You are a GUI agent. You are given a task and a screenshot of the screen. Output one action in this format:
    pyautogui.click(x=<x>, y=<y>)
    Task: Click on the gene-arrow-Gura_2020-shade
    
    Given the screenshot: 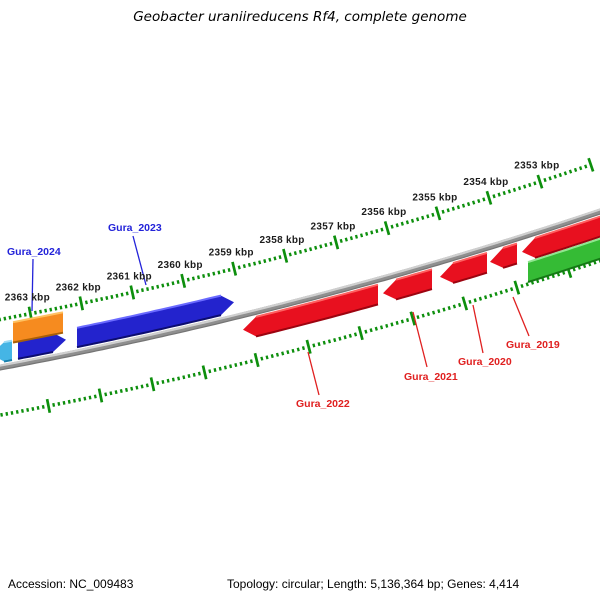 What is the action you would take?
    pyautogui.click(x=470, y=277)
    